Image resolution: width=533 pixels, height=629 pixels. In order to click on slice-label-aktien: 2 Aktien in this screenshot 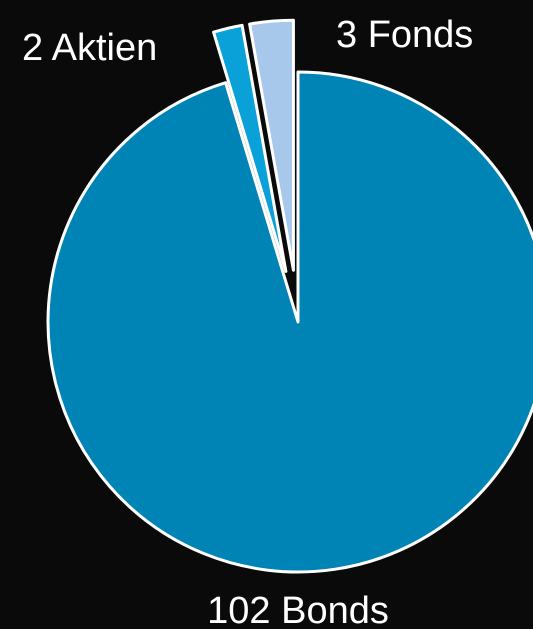, I will do `click(89, 48)`.